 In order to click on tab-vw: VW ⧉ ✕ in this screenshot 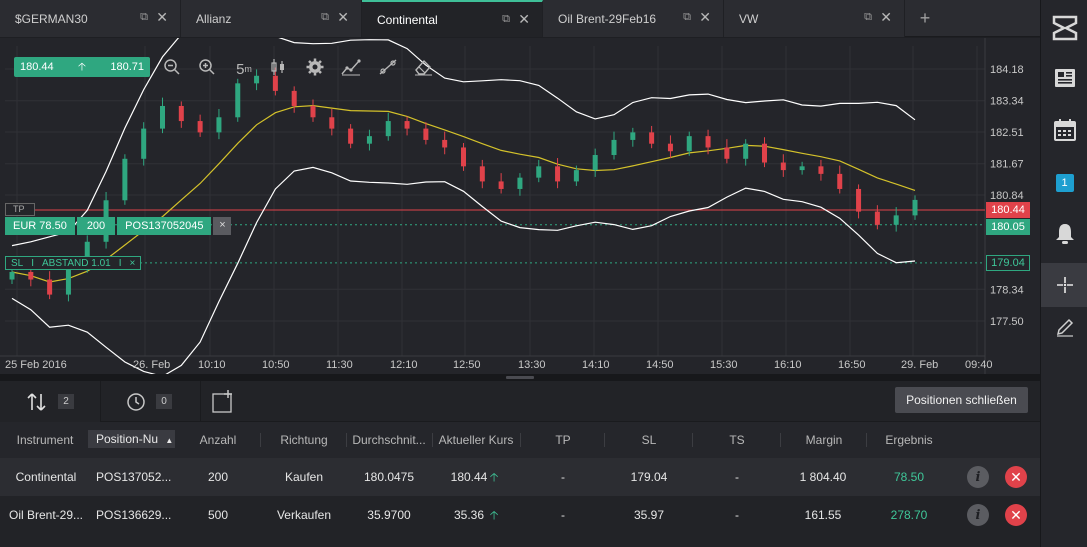, I will do `click(814, 18)`.